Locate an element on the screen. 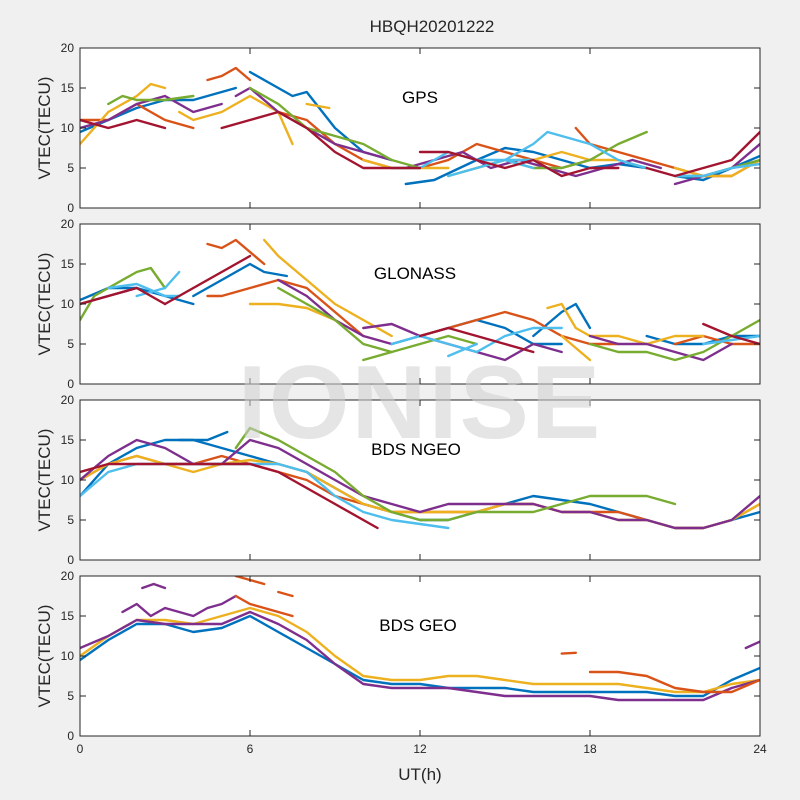 The height and width of the screenshot is (800, 800). x-tick-label: 12 is located at coordinates (420, 749).